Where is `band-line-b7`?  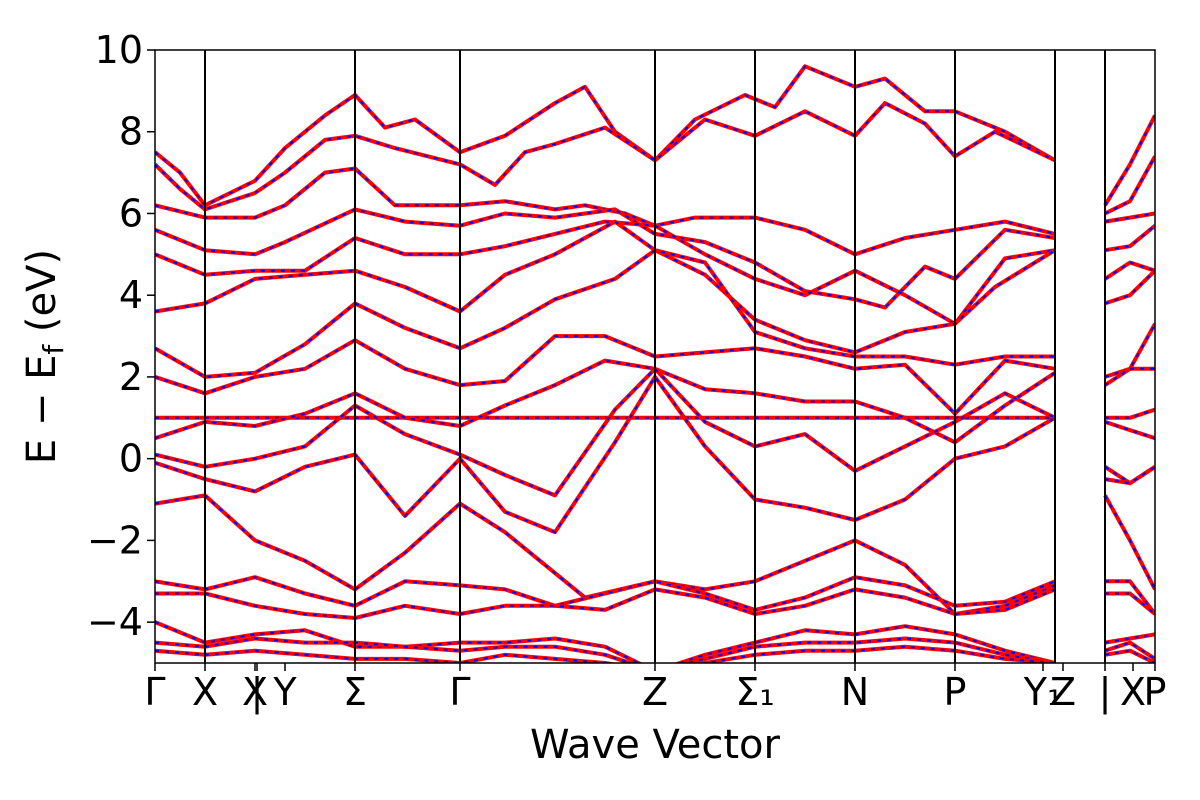
band-line-b7 is located at coordinates (605, 313).